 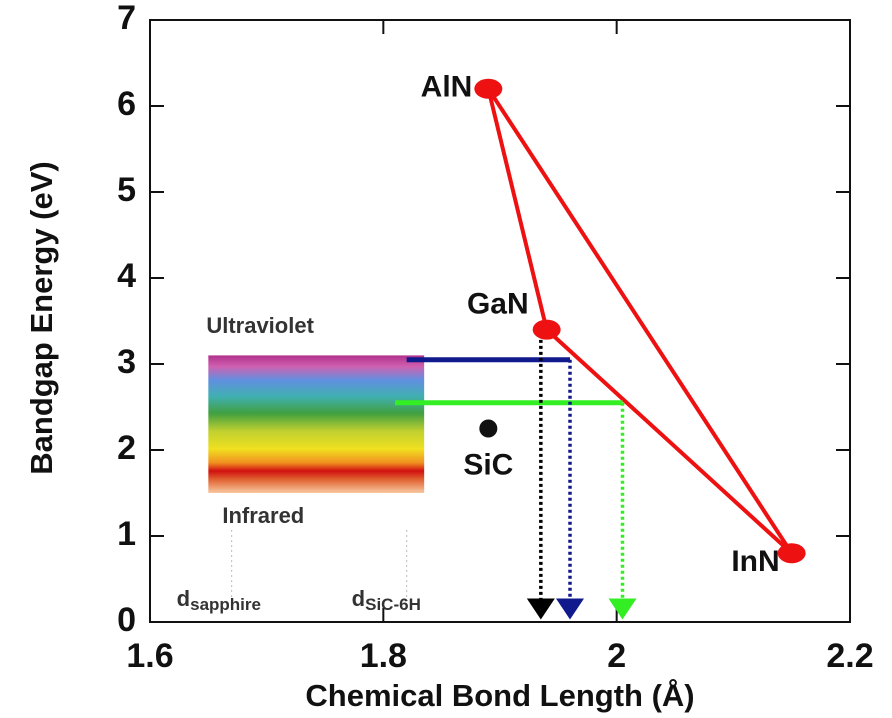 I want to click on y-tick-label: 0, so click(x=126, y=620).